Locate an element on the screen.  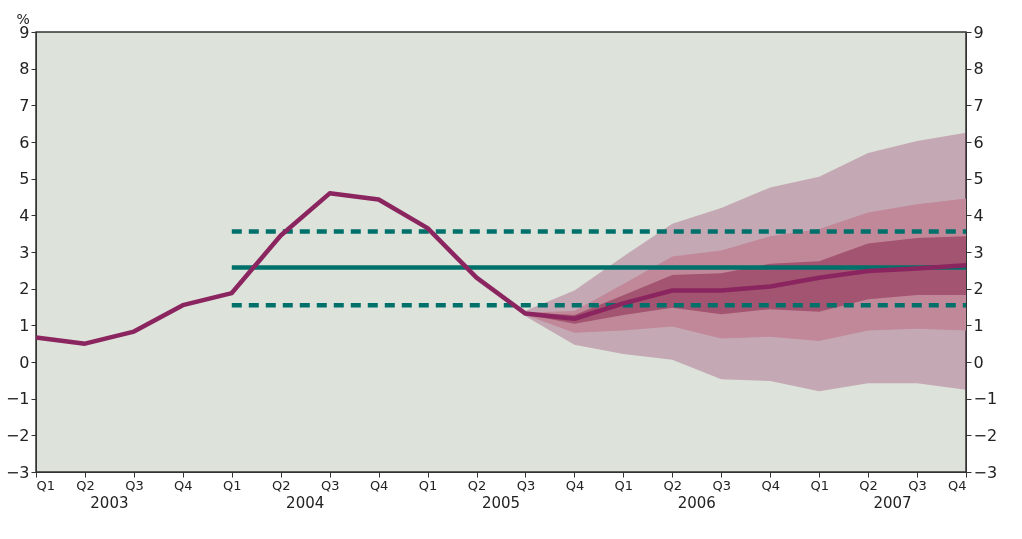
y2-tick-label: 9 is located at coordinates (978, 32).